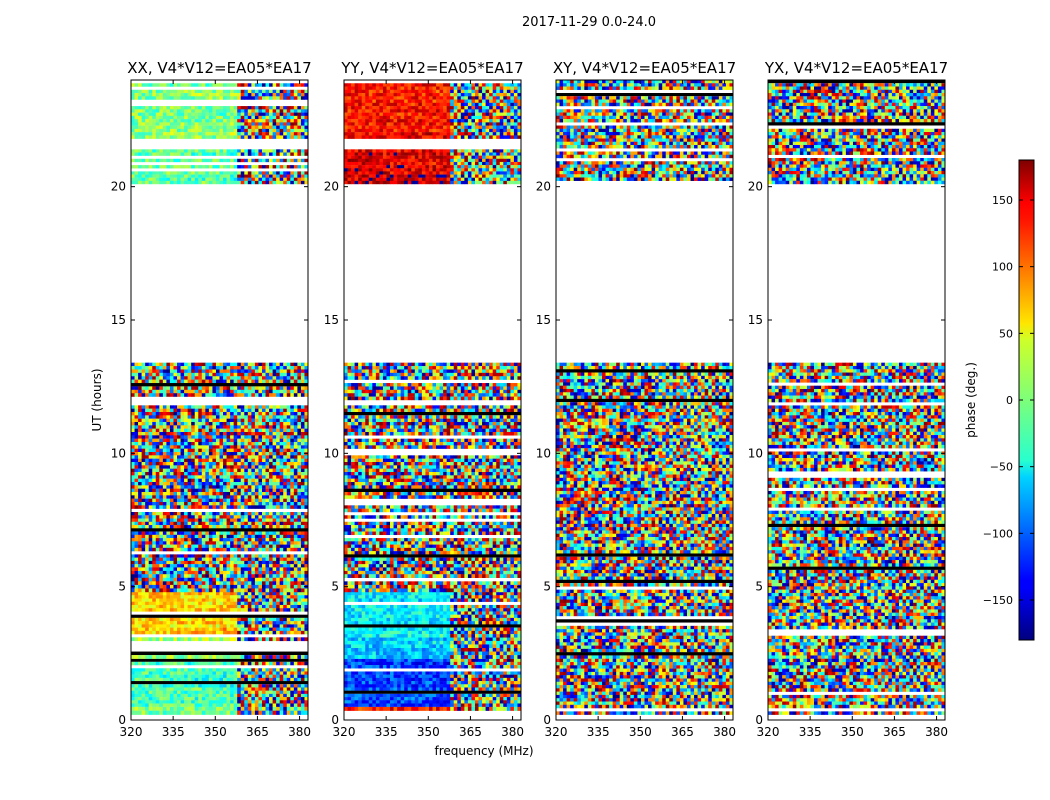 The image size is (1050, 800). I want to click on colorbar: 150 100 50 0 −50 −100 −150 phase (deg.), so click(999, 400).